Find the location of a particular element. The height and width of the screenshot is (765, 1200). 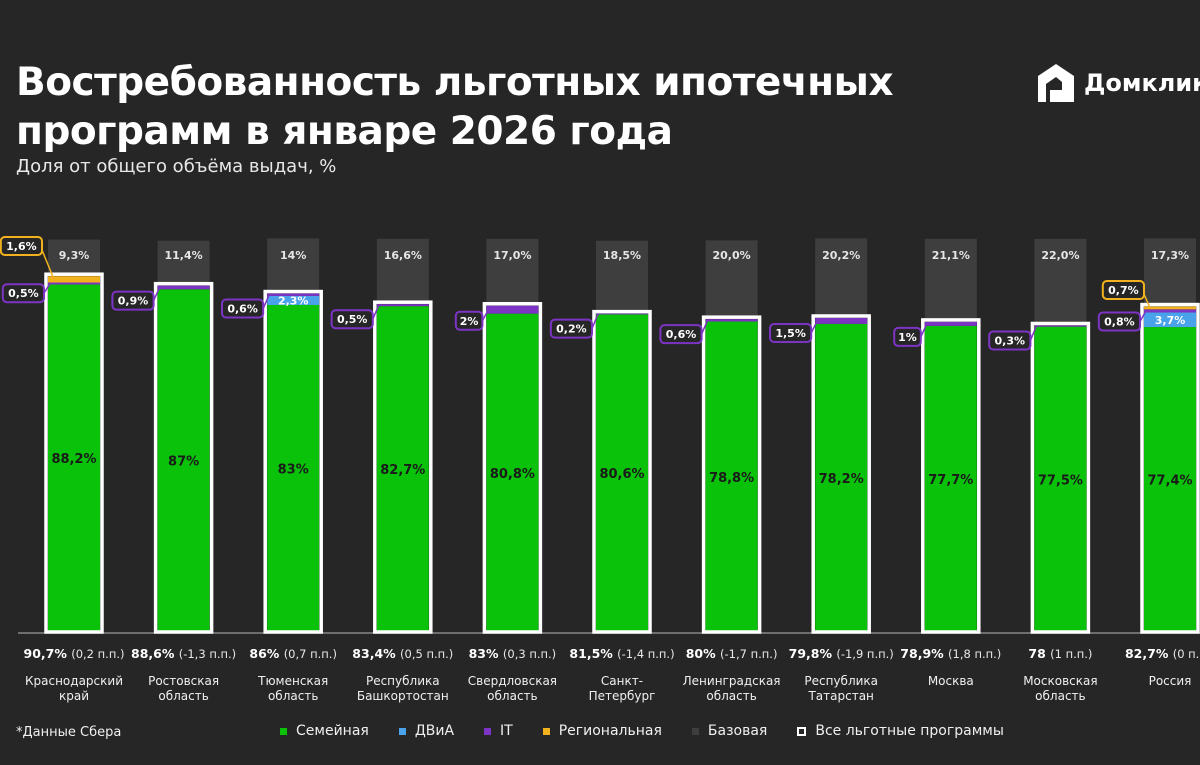

callout-it-10-text: 0,8% is located at coordinates (1119, 322).